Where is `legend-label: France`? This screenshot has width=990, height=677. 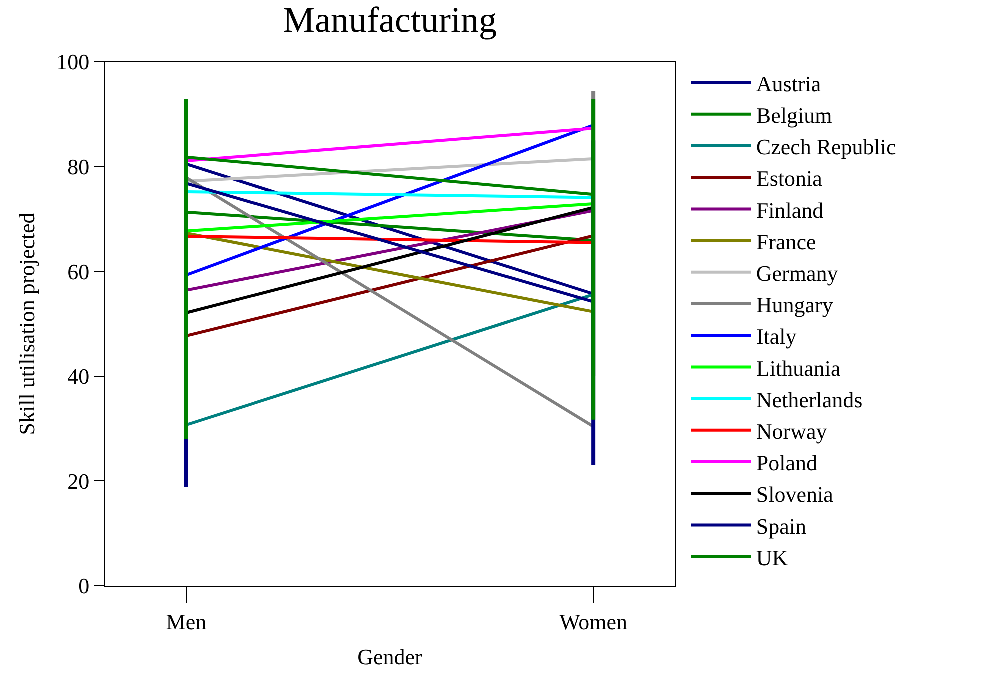 legend-label: France is located at coordinates (786, 241).